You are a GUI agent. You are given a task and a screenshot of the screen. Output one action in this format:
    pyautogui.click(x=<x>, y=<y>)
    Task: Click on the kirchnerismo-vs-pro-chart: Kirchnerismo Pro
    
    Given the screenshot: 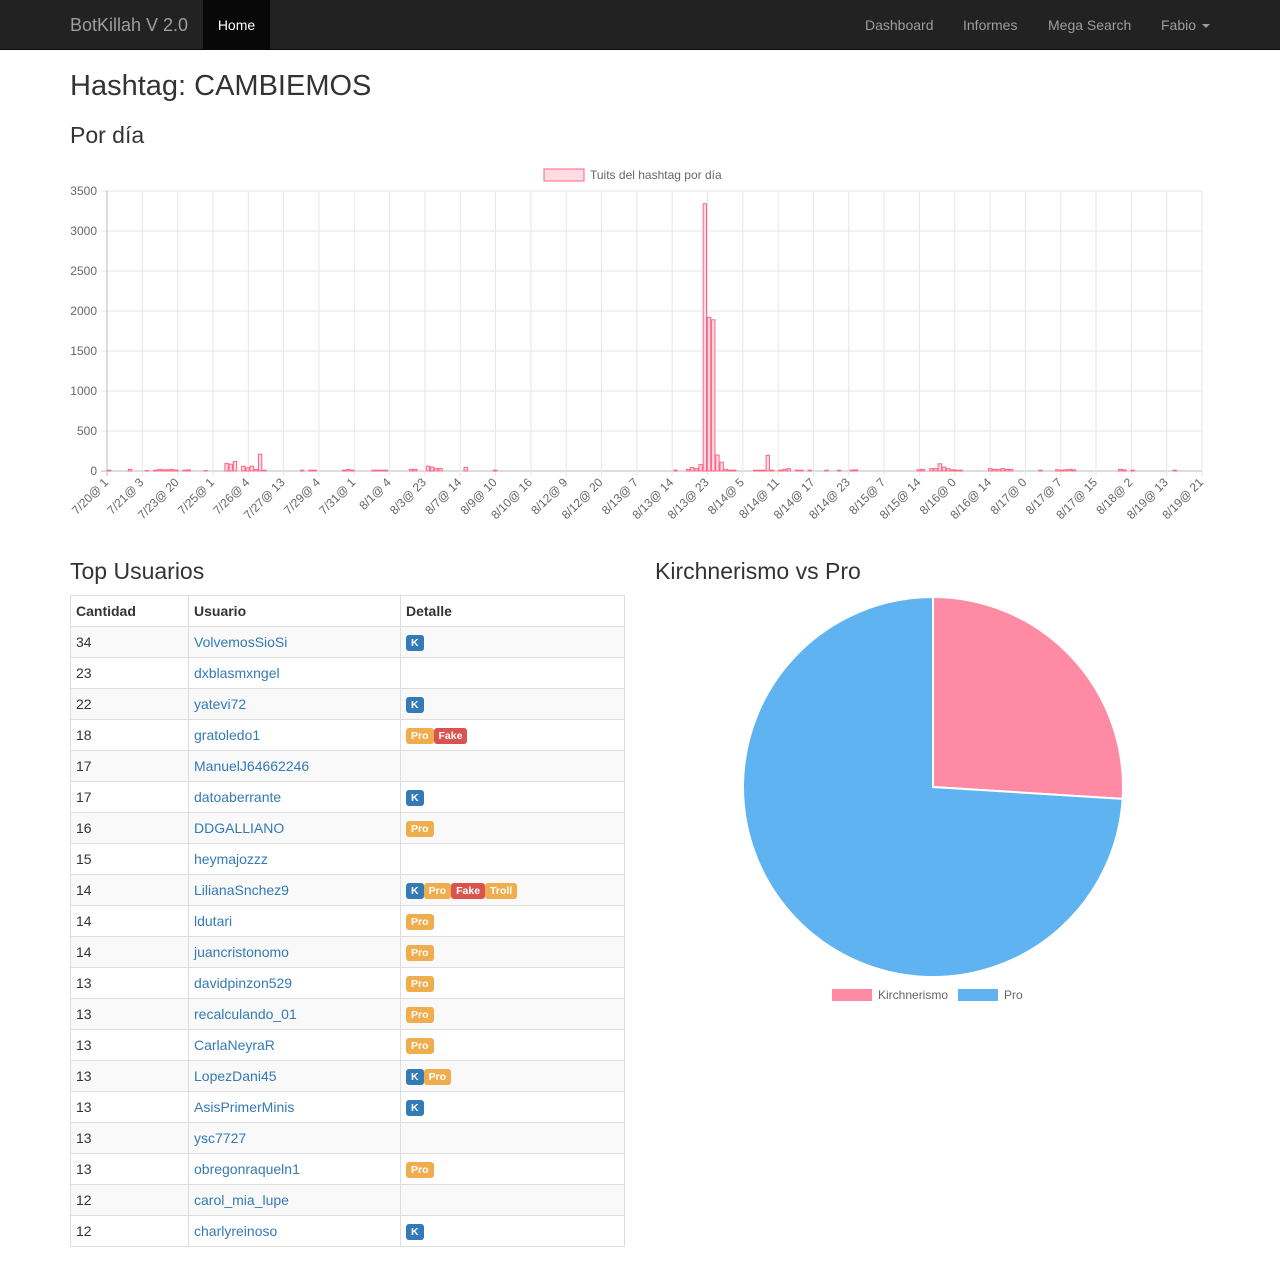 What is the action you would take?
    pyautogui.click(x=933, y=798)
    